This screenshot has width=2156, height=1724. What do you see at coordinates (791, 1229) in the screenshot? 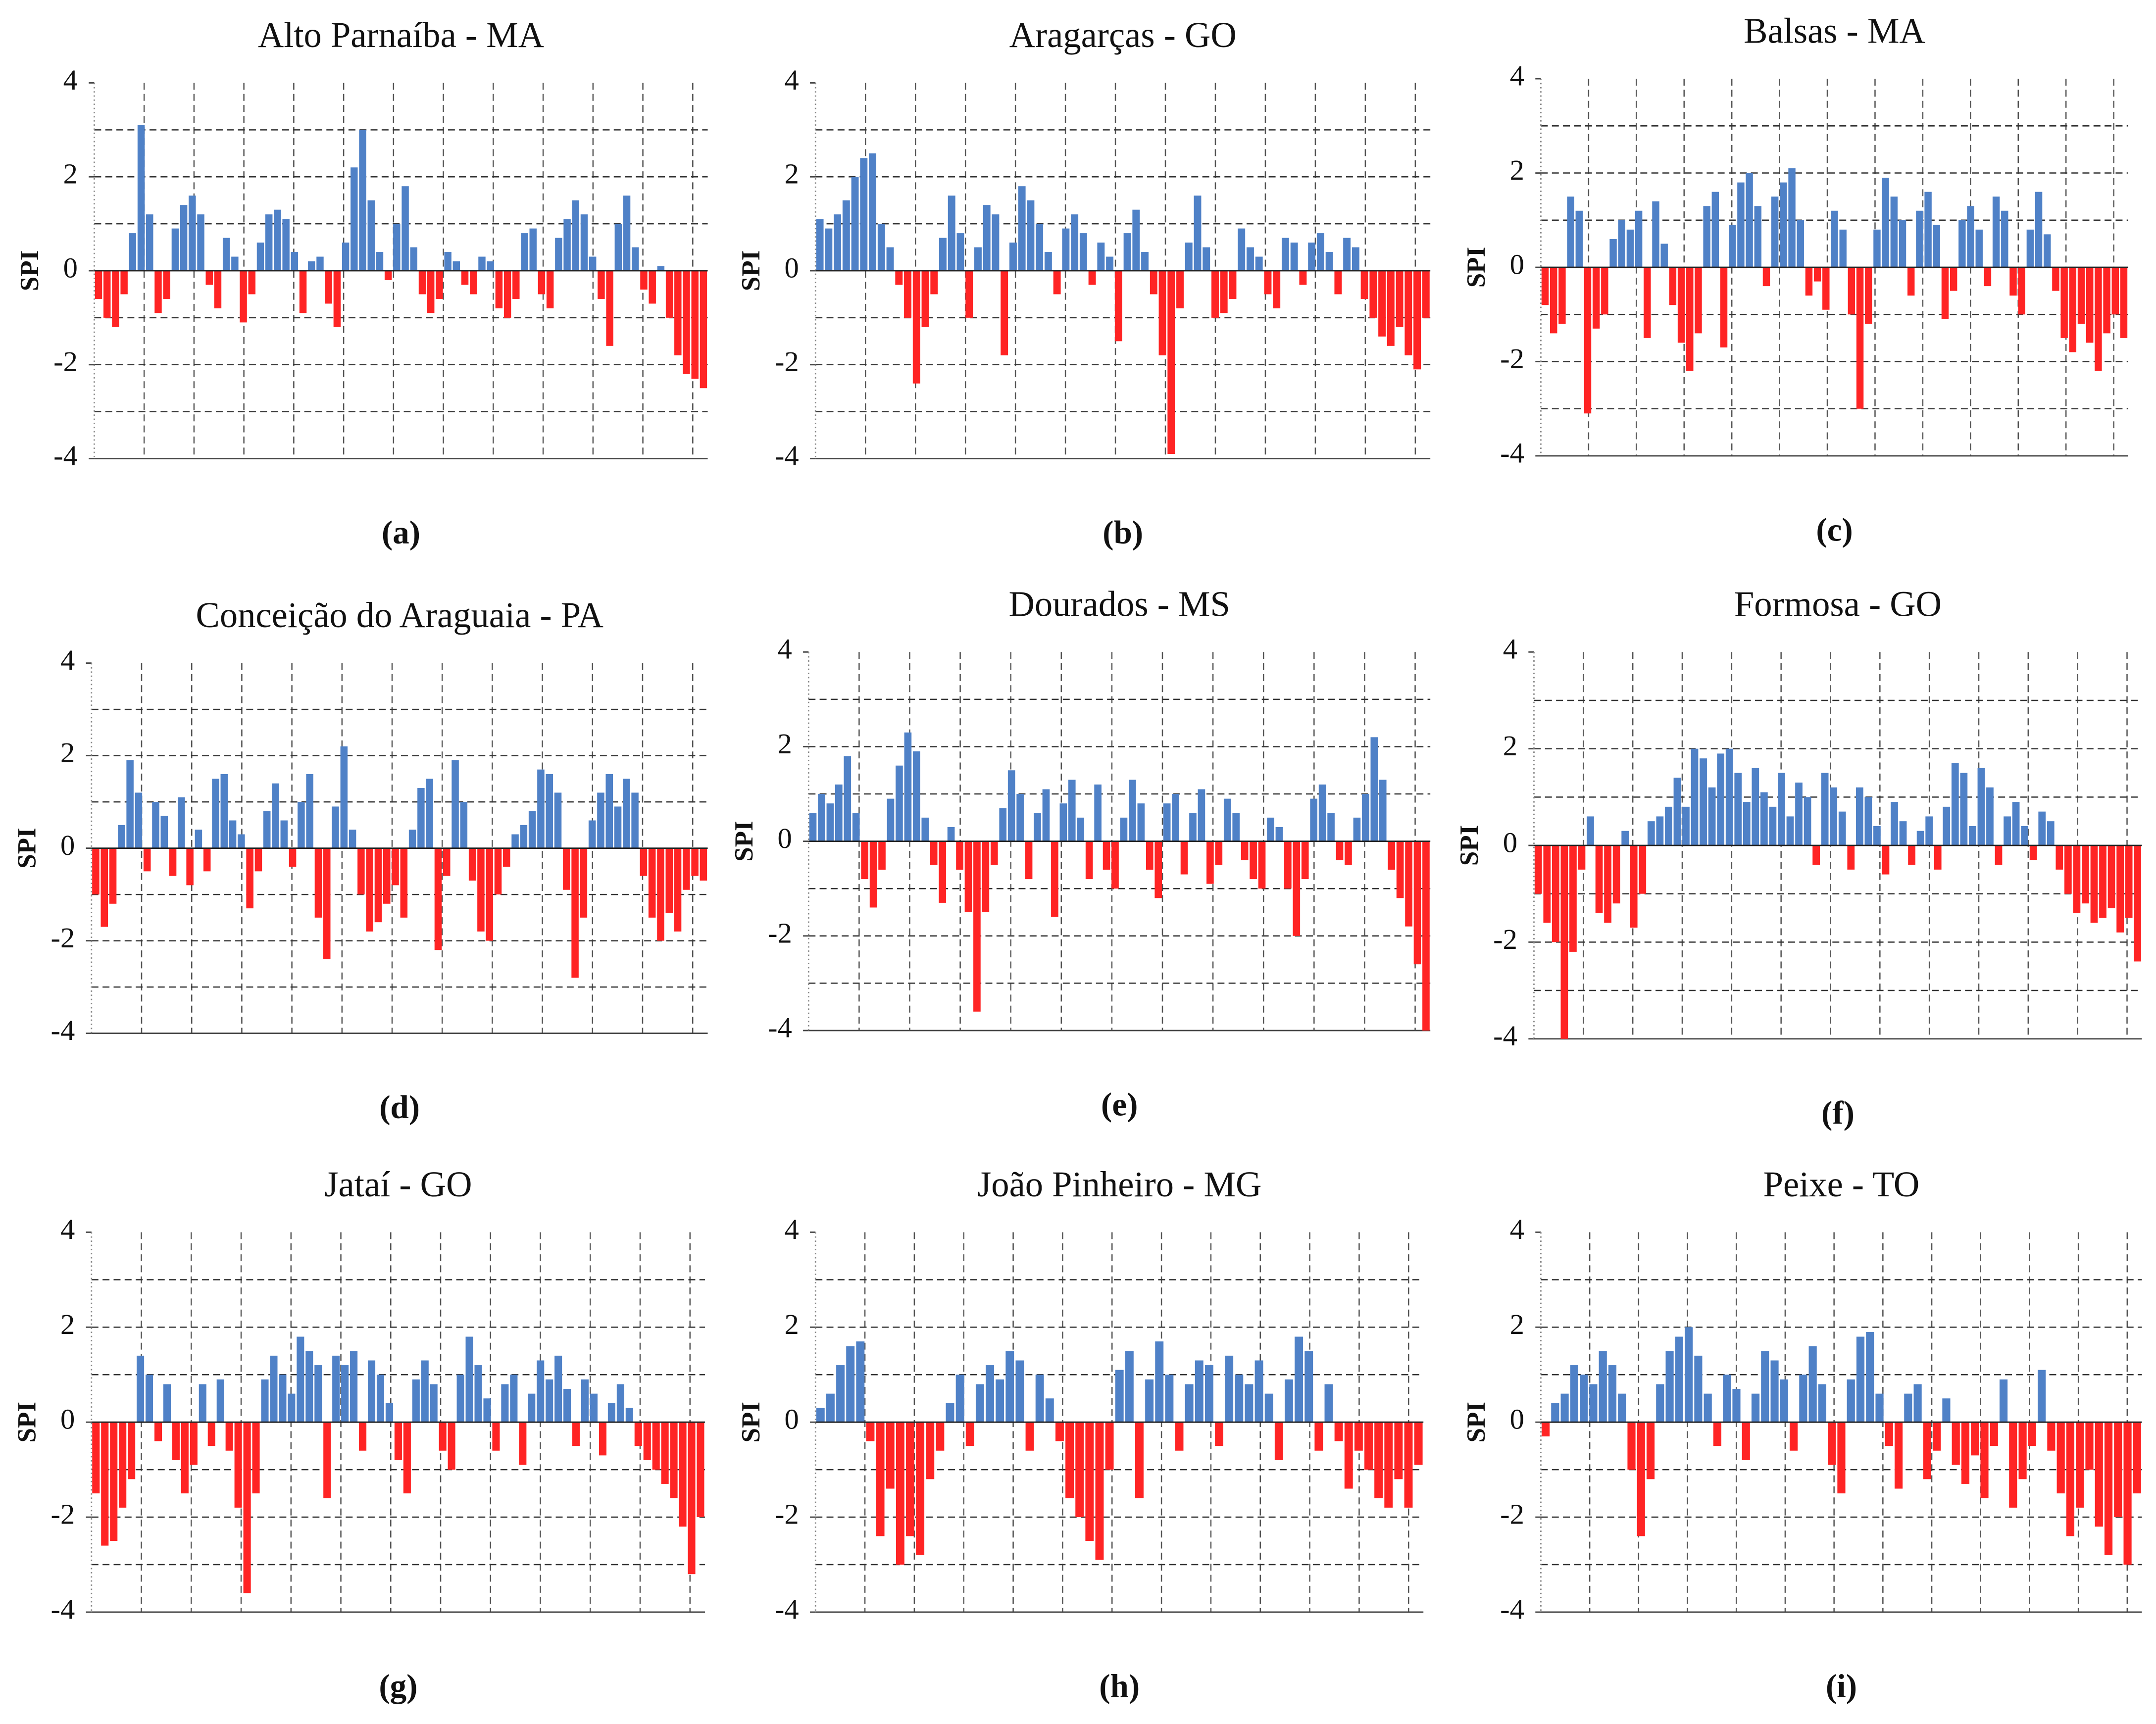
I see `y-tick-label: 4` at bounding box center [791, 1229].